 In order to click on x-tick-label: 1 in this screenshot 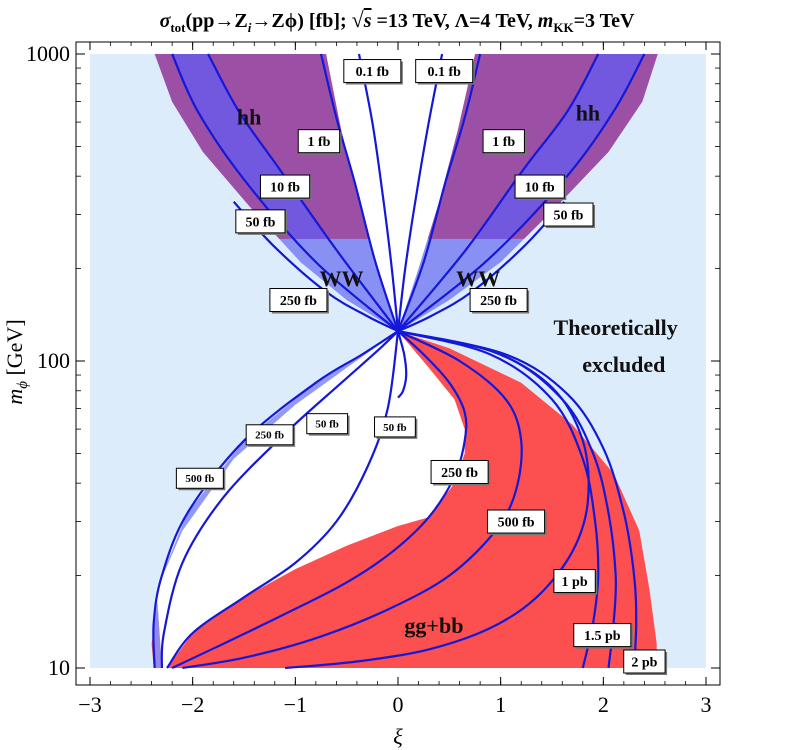, I will do `click(500, 704)`.